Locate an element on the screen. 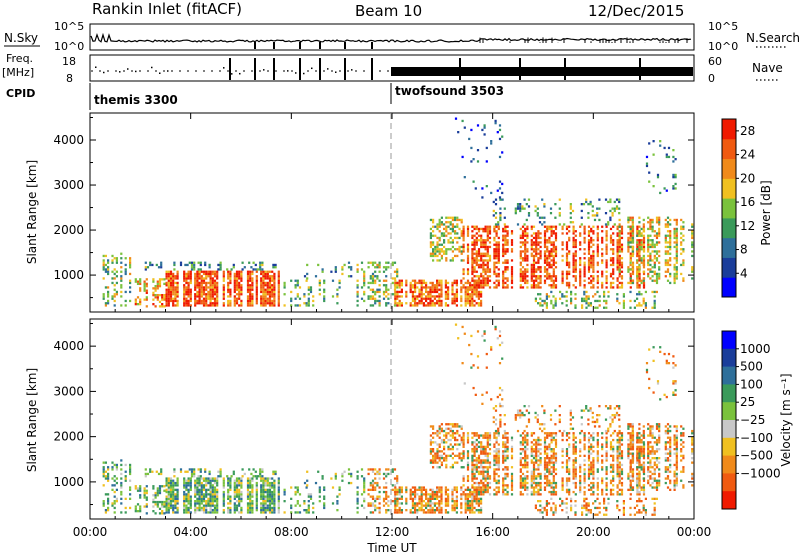  nsearch-tick-bottom: 10^0 is located at coordinates (723, 46).